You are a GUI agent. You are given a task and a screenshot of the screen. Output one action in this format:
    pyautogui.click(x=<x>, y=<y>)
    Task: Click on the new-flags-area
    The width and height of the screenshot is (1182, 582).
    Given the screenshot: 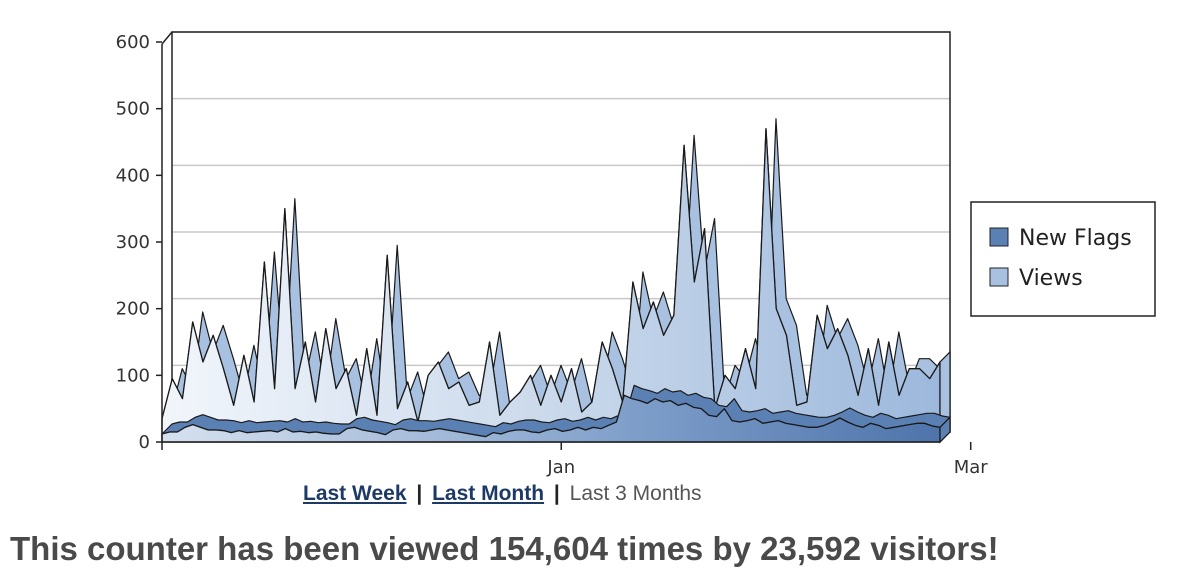 What is the action you would take?
    pyautogui.click(x=556, y=414)
    